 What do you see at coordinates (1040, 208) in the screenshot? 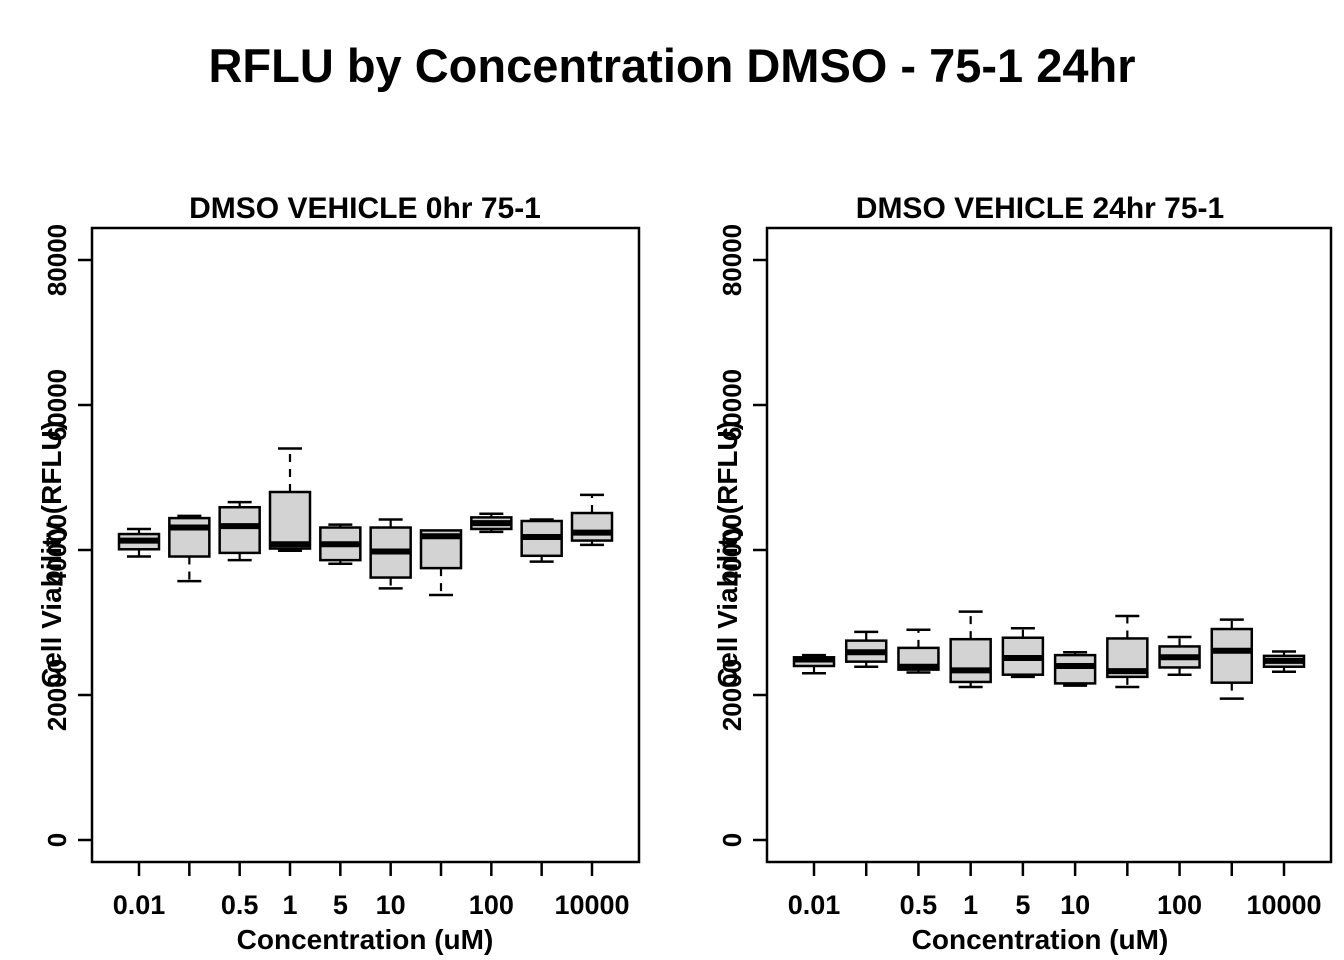
I see `panel-title-24hr: DMSO VEHICLE 24hr 75-1` at bounding box center [1040, 208].